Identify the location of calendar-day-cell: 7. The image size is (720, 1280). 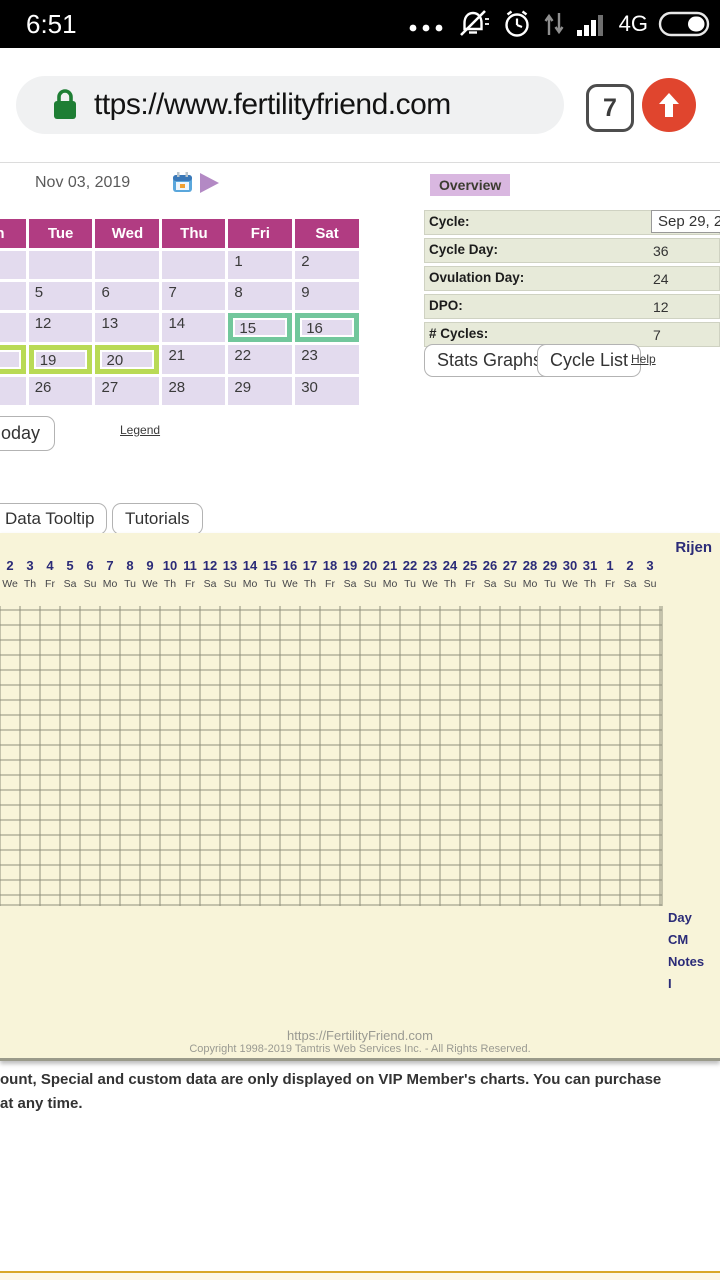
(194, 296).